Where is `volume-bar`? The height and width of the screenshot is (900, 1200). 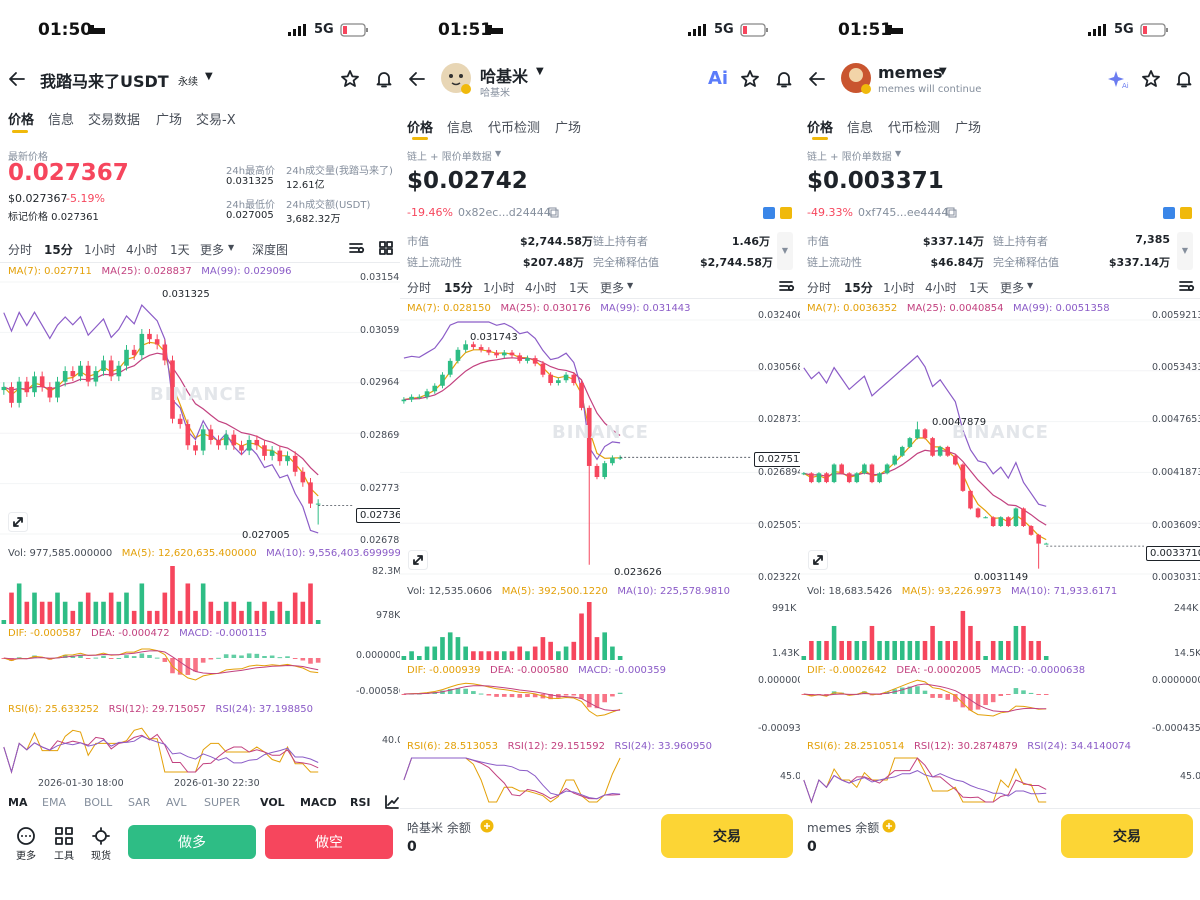 volume-bar is located at coordinates (879, 650).